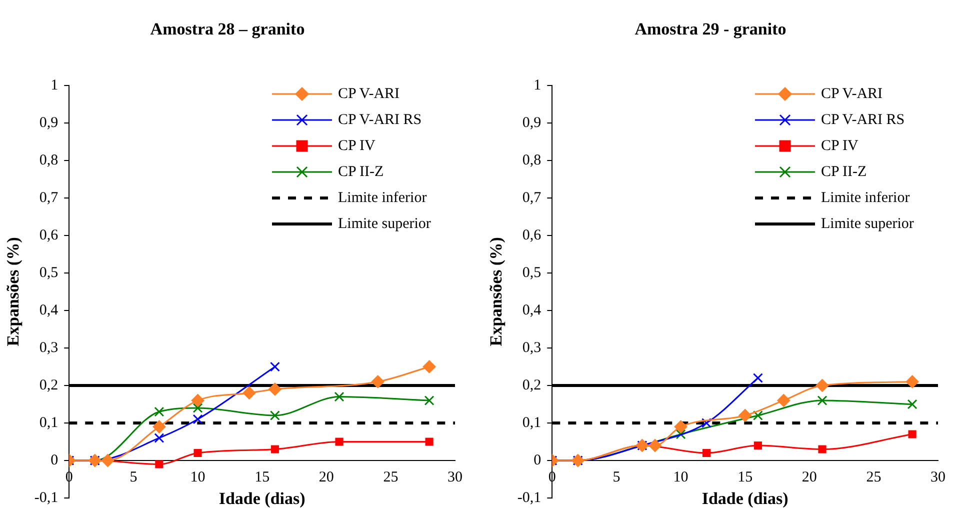  What do you see at coordinates (227, 29) in the screenshot?
I see `chart-title: Amostra 28 – granito` at bounding box center [227, 29].